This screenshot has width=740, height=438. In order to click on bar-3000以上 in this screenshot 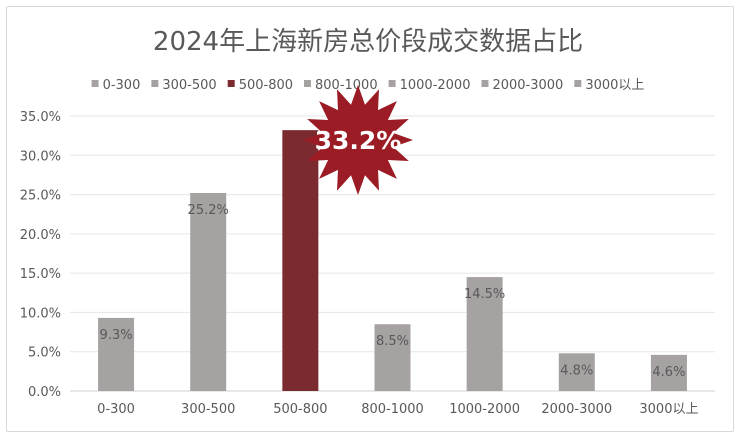, I will do `click(668, 372)`.